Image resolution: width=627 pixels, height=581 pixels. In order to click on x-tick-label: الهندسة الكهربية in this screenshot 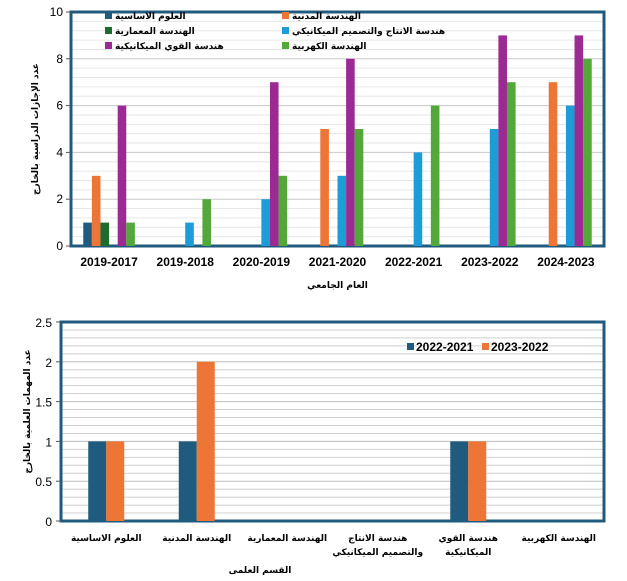, I will do `click(559, 539)`.